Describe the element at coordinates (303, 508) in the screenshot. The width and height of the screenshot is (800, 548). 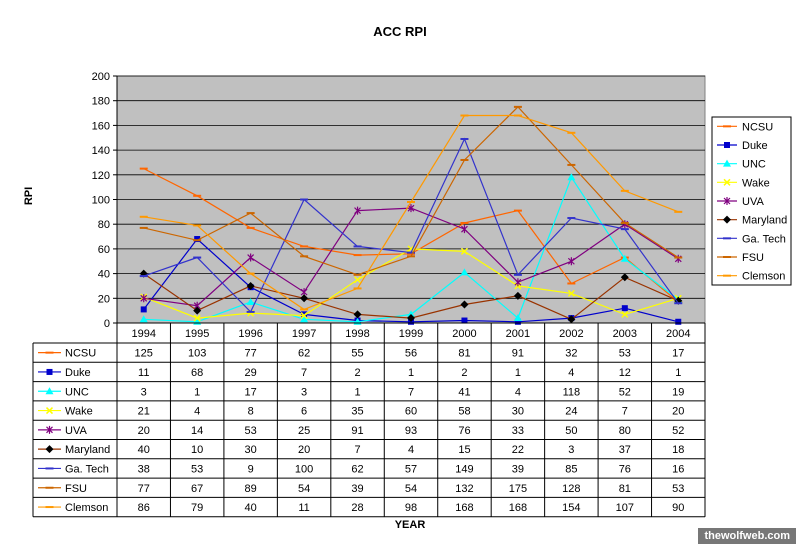
I see `data-label: 11` at that location.